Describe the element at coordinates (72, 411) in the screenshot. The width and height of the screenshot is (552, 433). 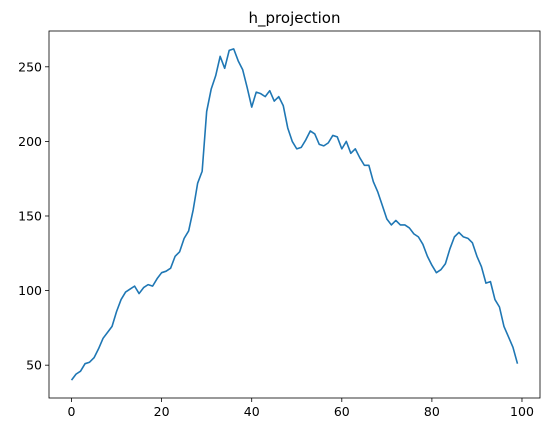
I see `x-tick-label: 0` at that location.